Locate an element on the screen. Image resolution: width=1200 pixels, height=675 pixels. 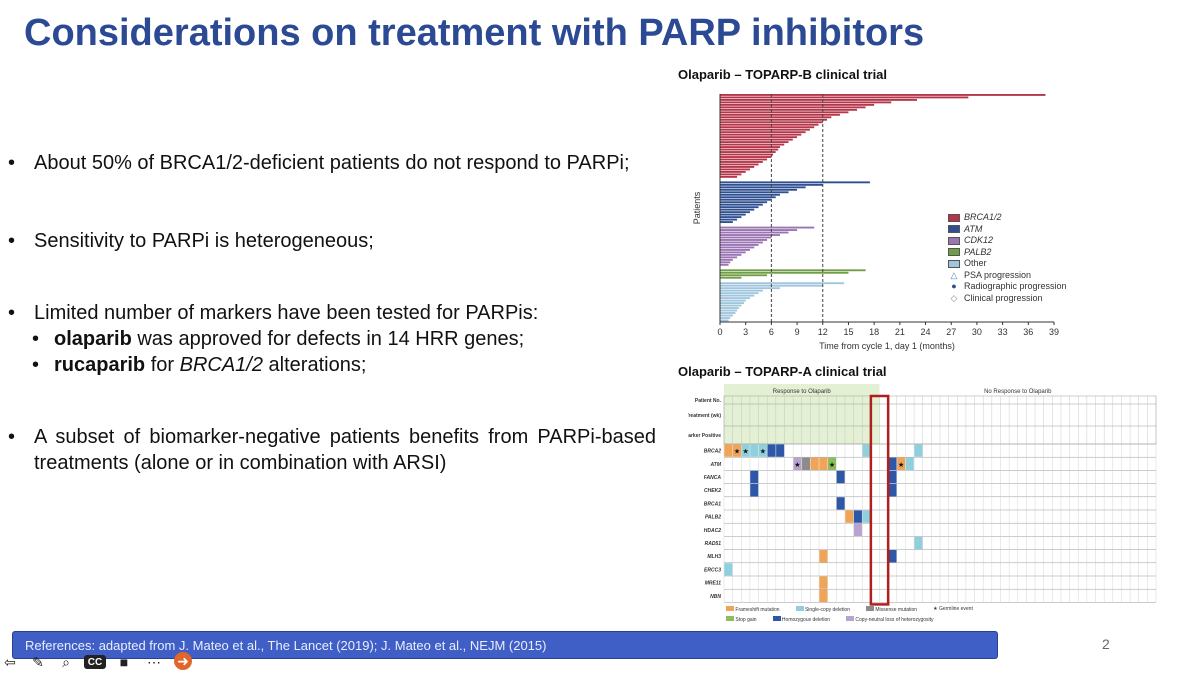
chart2-title: Olaparib – TOPARP-A clinical trial is located at coordinates (782, 371).